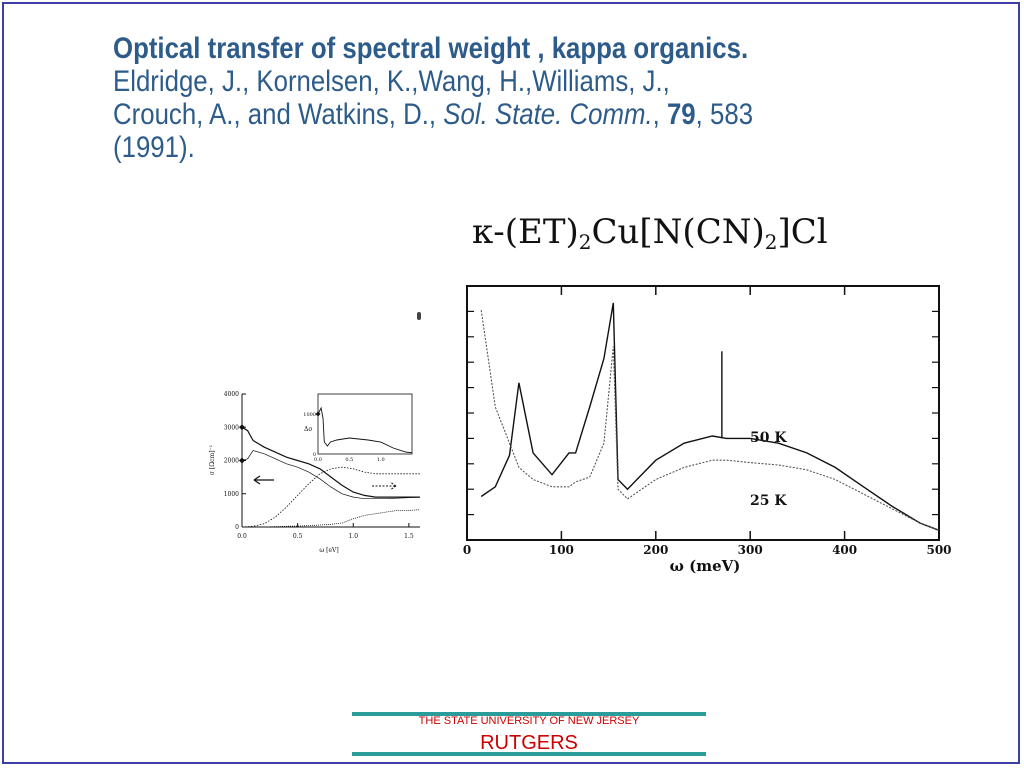 The width and height of the screenshot is (1024, 768). I want to click on label-25k: 25 K, so click(768, 501).